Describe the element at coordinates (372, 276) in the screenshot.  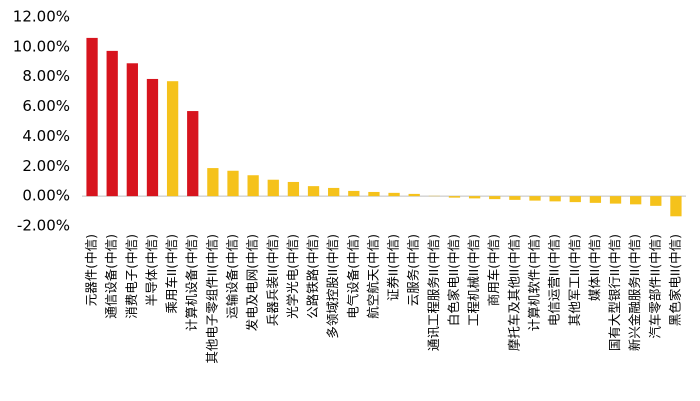
I see `x-tick-label: 航空航天(中信)` at that location.